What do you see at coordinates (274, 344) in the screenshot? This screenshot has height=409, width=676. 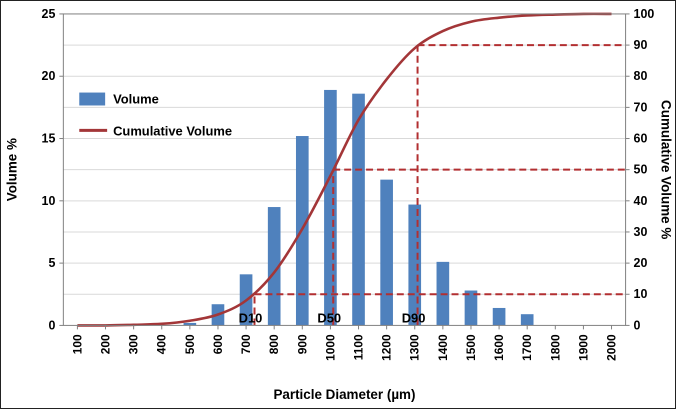 I see `x-tick-label: 800` at bounding box center [274, 344].